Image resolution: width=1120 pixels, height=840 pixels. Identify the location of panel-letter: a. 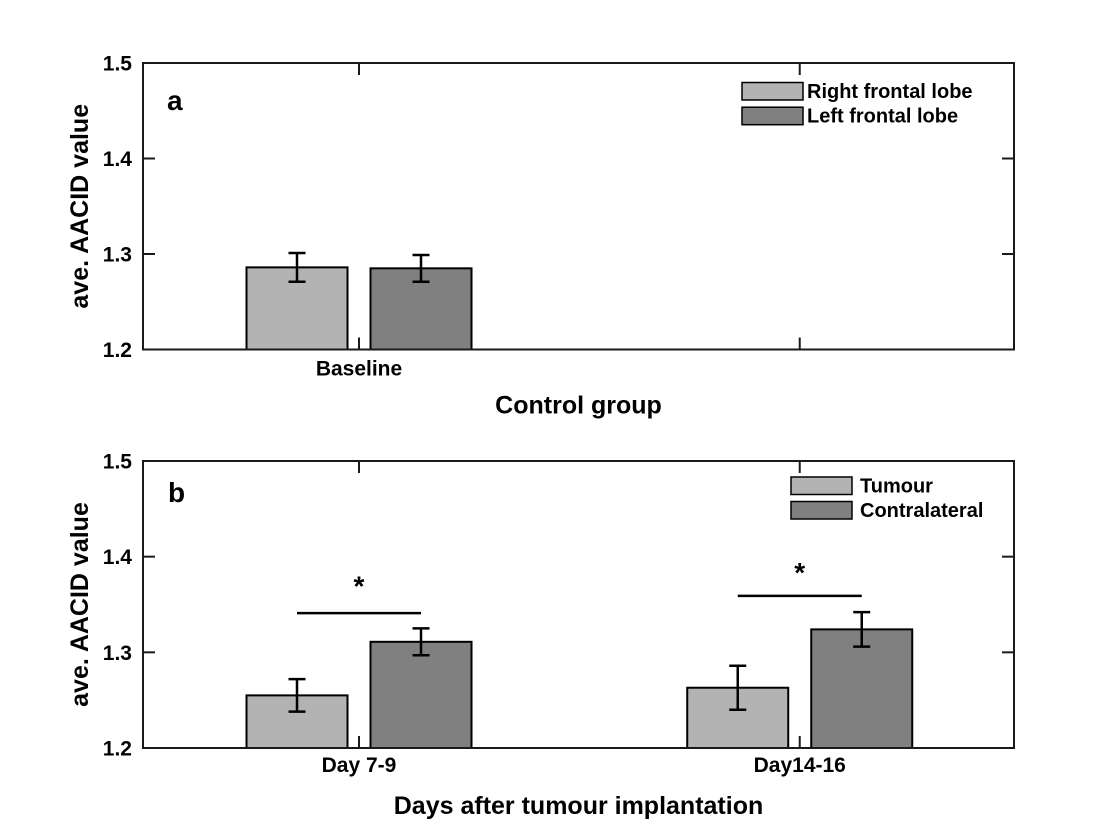
(175, 100).